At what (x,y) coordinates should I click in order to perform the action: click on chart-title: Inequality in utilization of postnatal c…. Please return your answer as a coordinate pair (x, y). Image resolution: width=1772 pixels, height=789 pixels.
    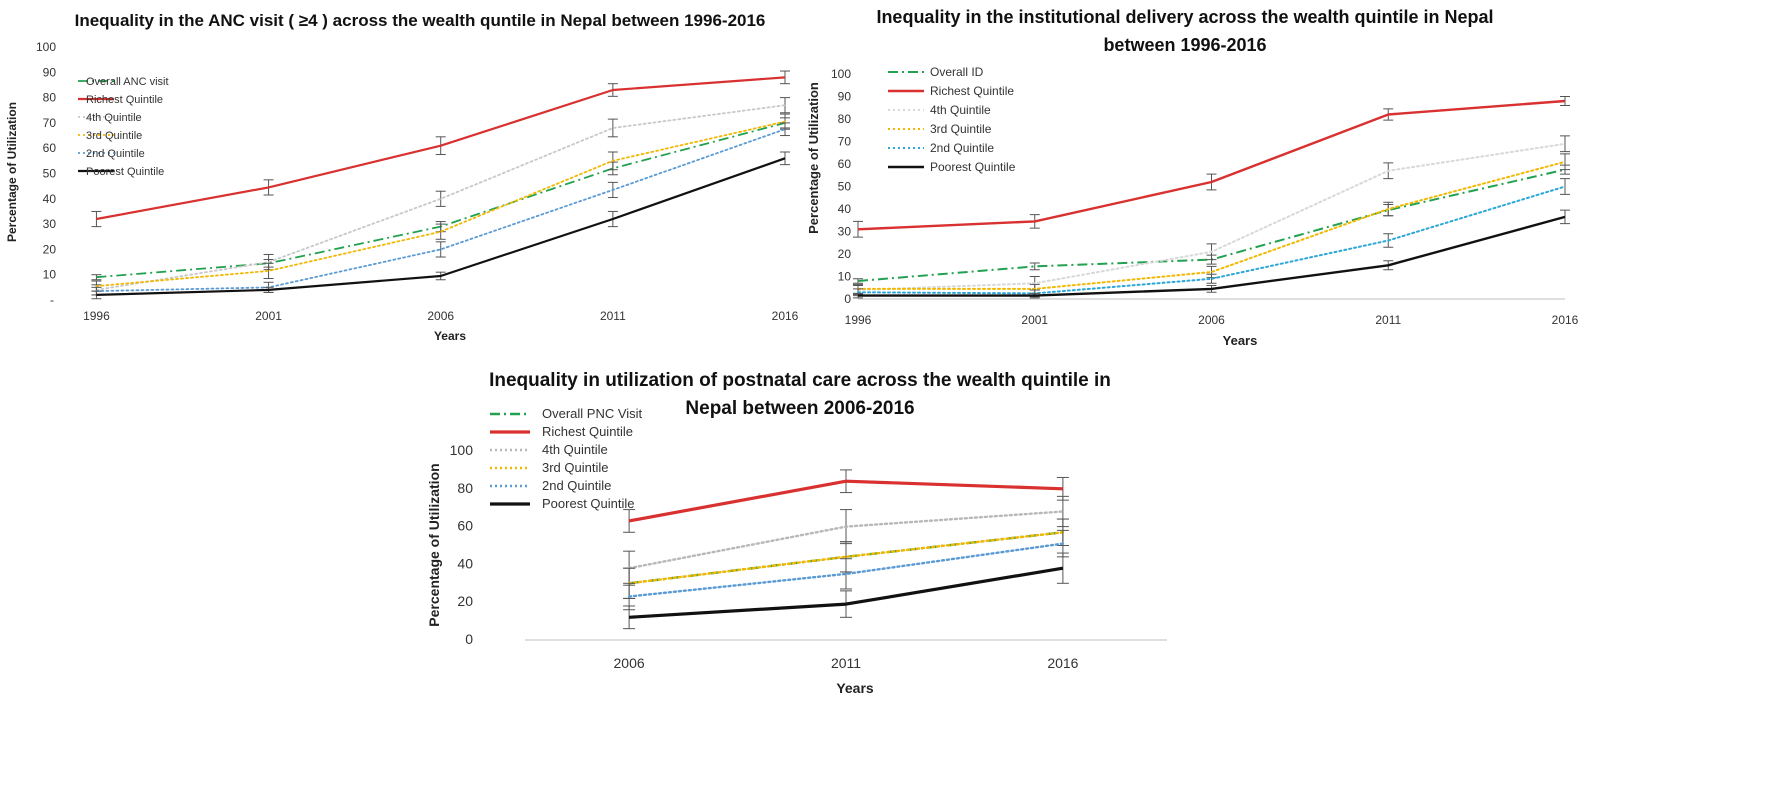
    Looking at the image, I should click on (800, 380).